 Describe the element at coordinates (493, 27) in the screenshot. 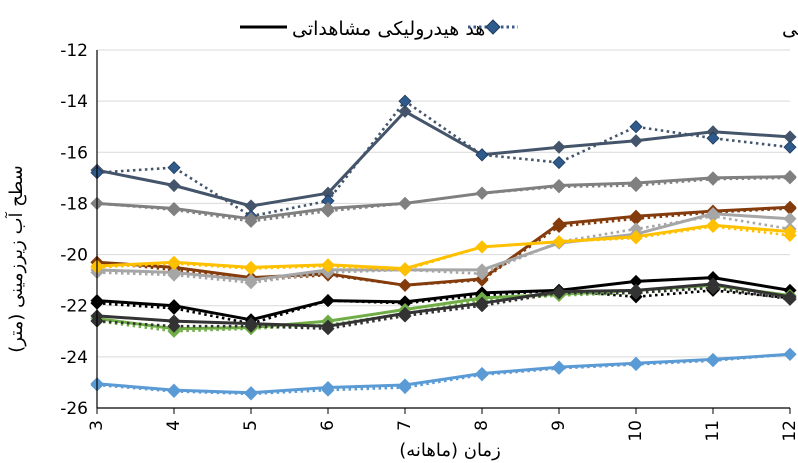

I see `legend-marker-diamond-icon` at that location.